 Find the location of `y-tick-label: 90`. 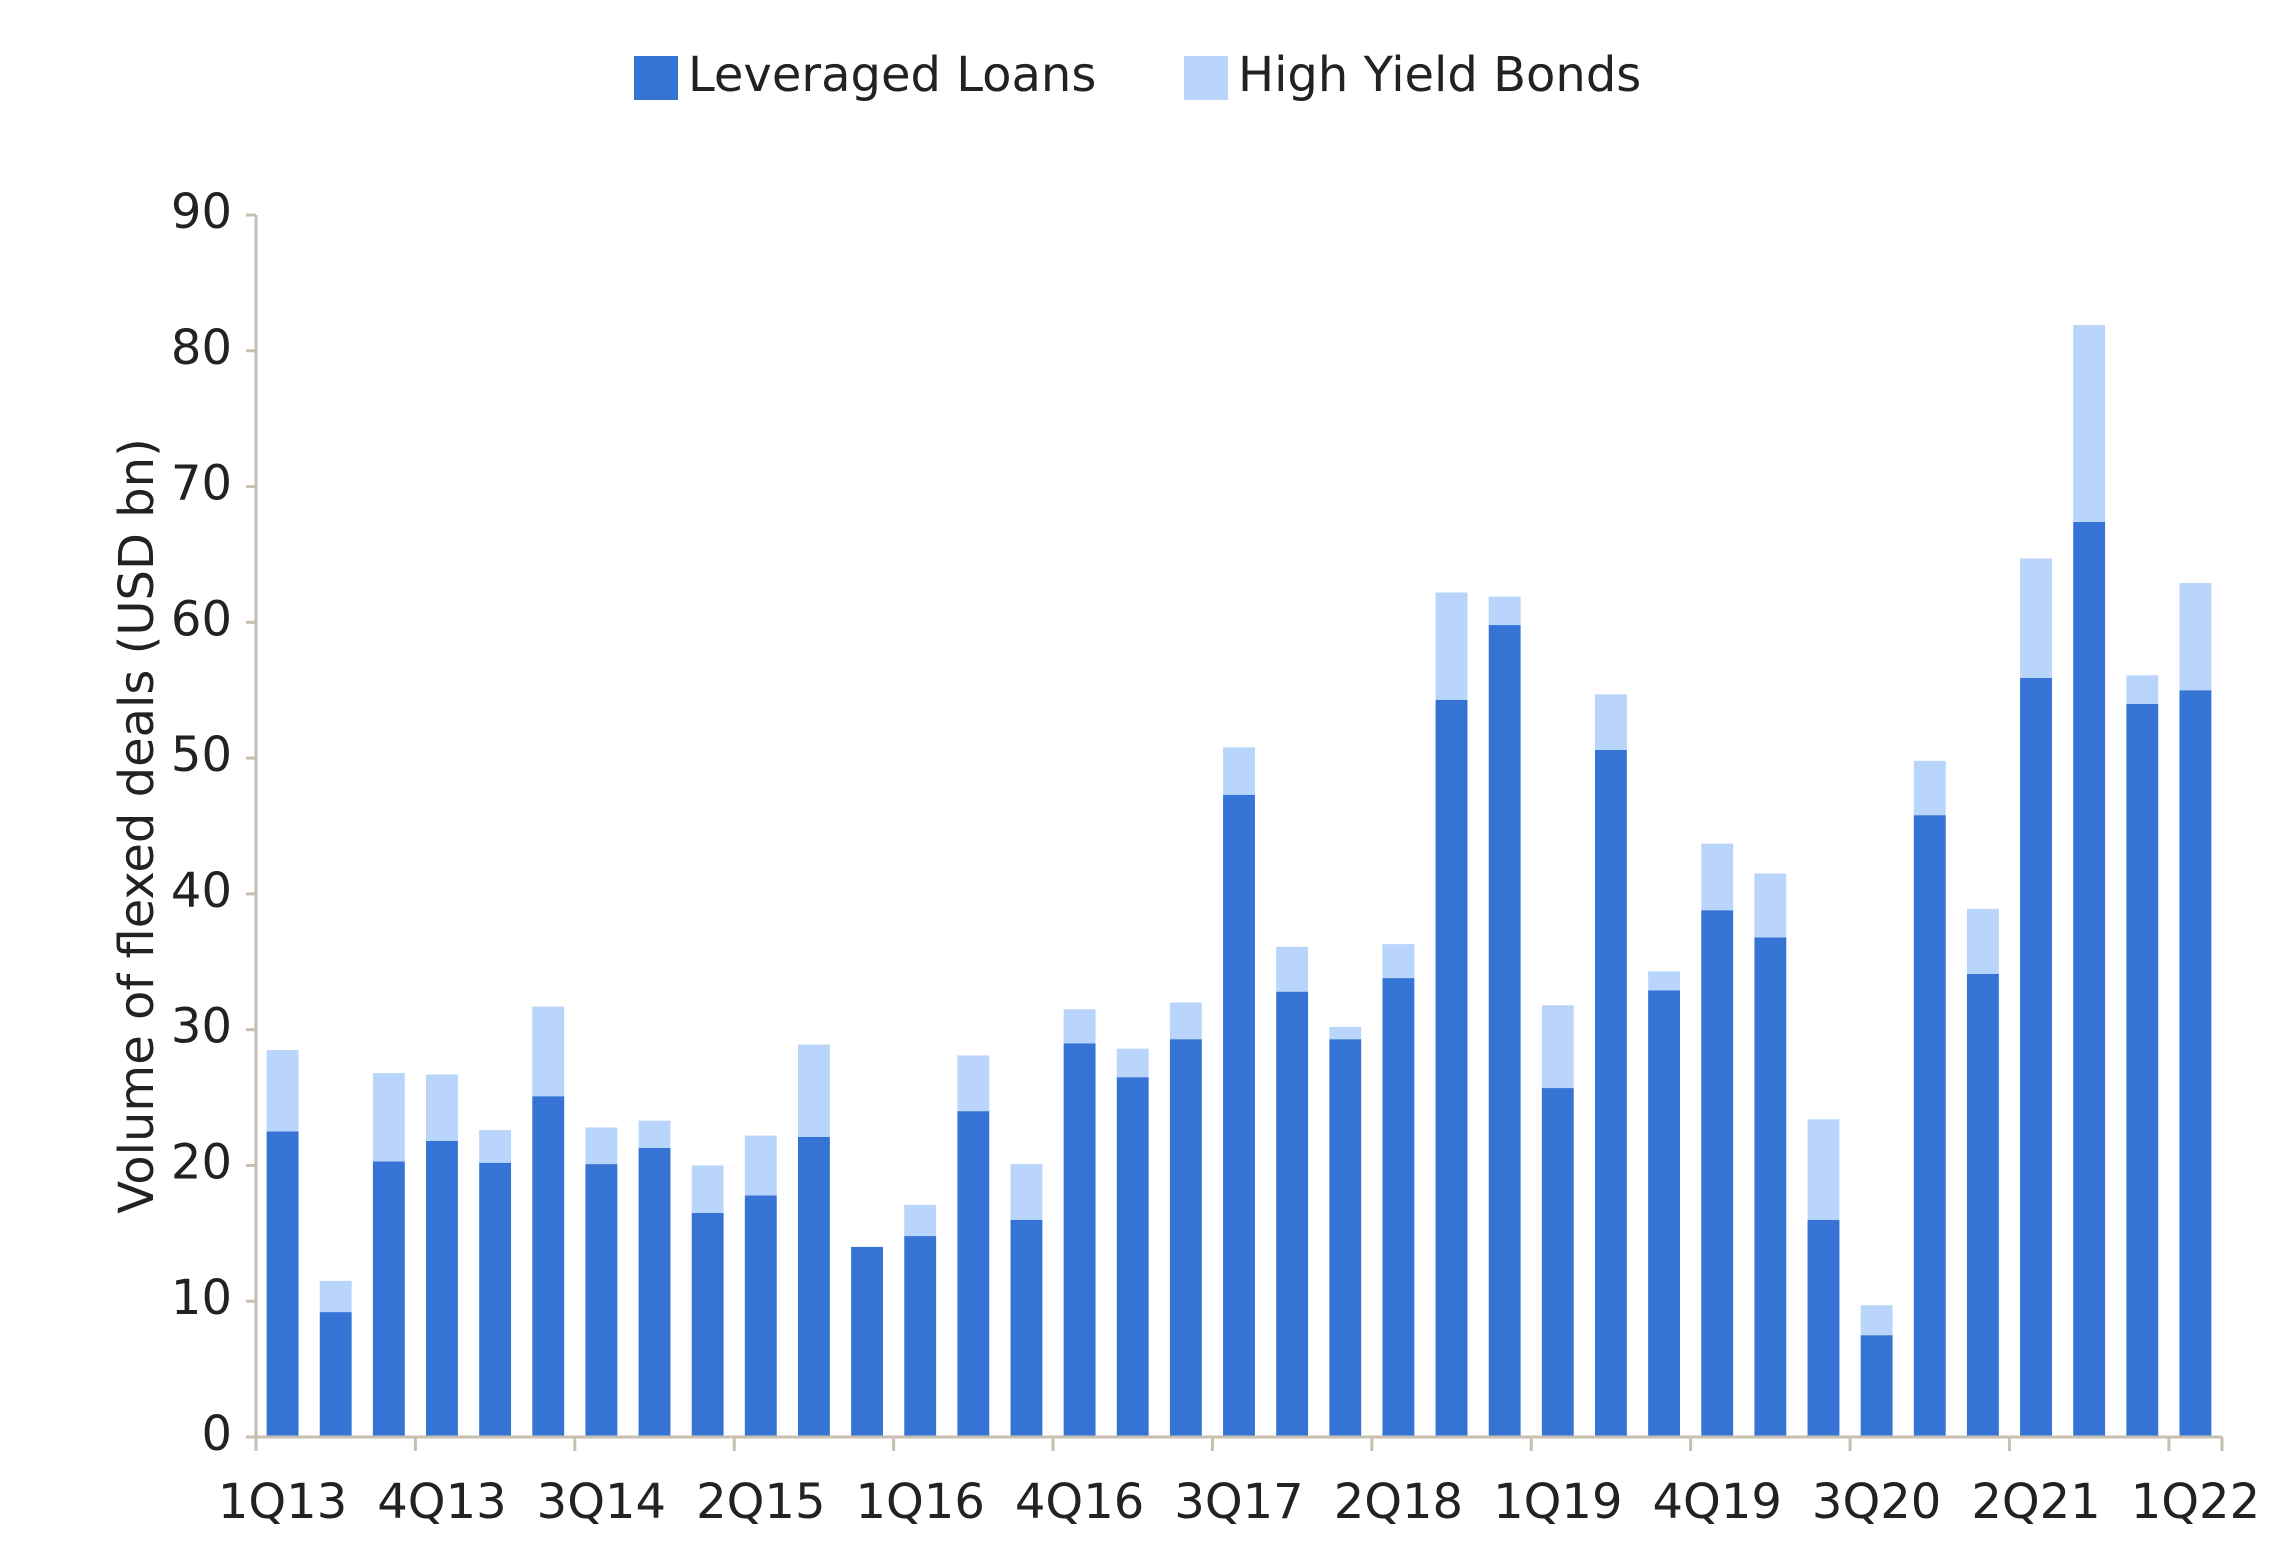

y-tick-label: 90 is located at coordinates (201, 212).